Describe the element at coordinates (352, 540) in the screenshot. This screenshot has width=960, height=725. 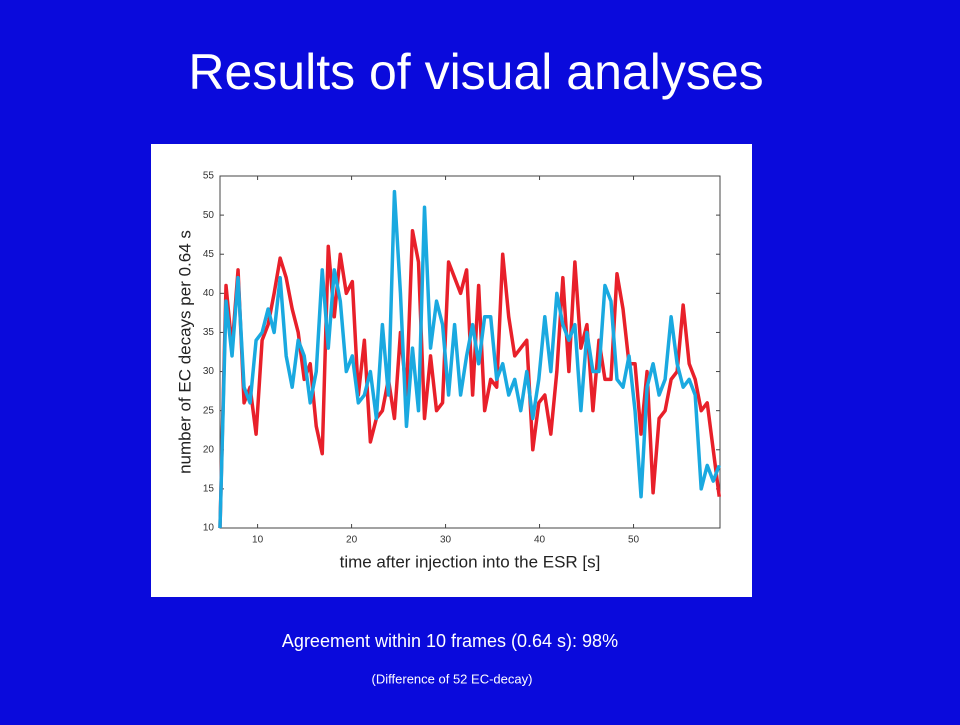
I see `x-tick-label: 20` at that location.